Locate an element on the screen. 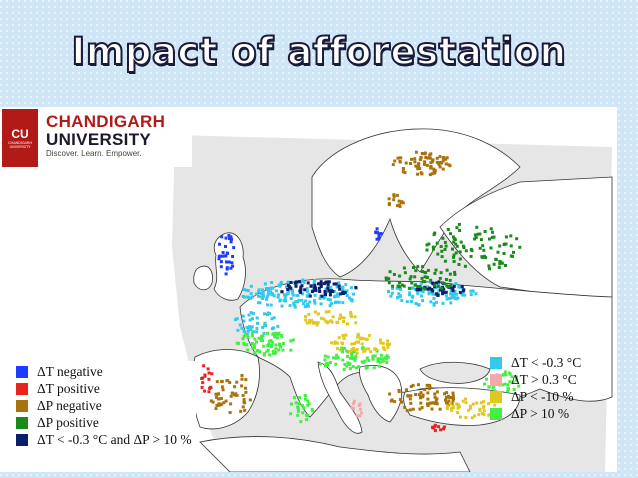  legend-item: ΔT positive is located at coordinates (104, 388).